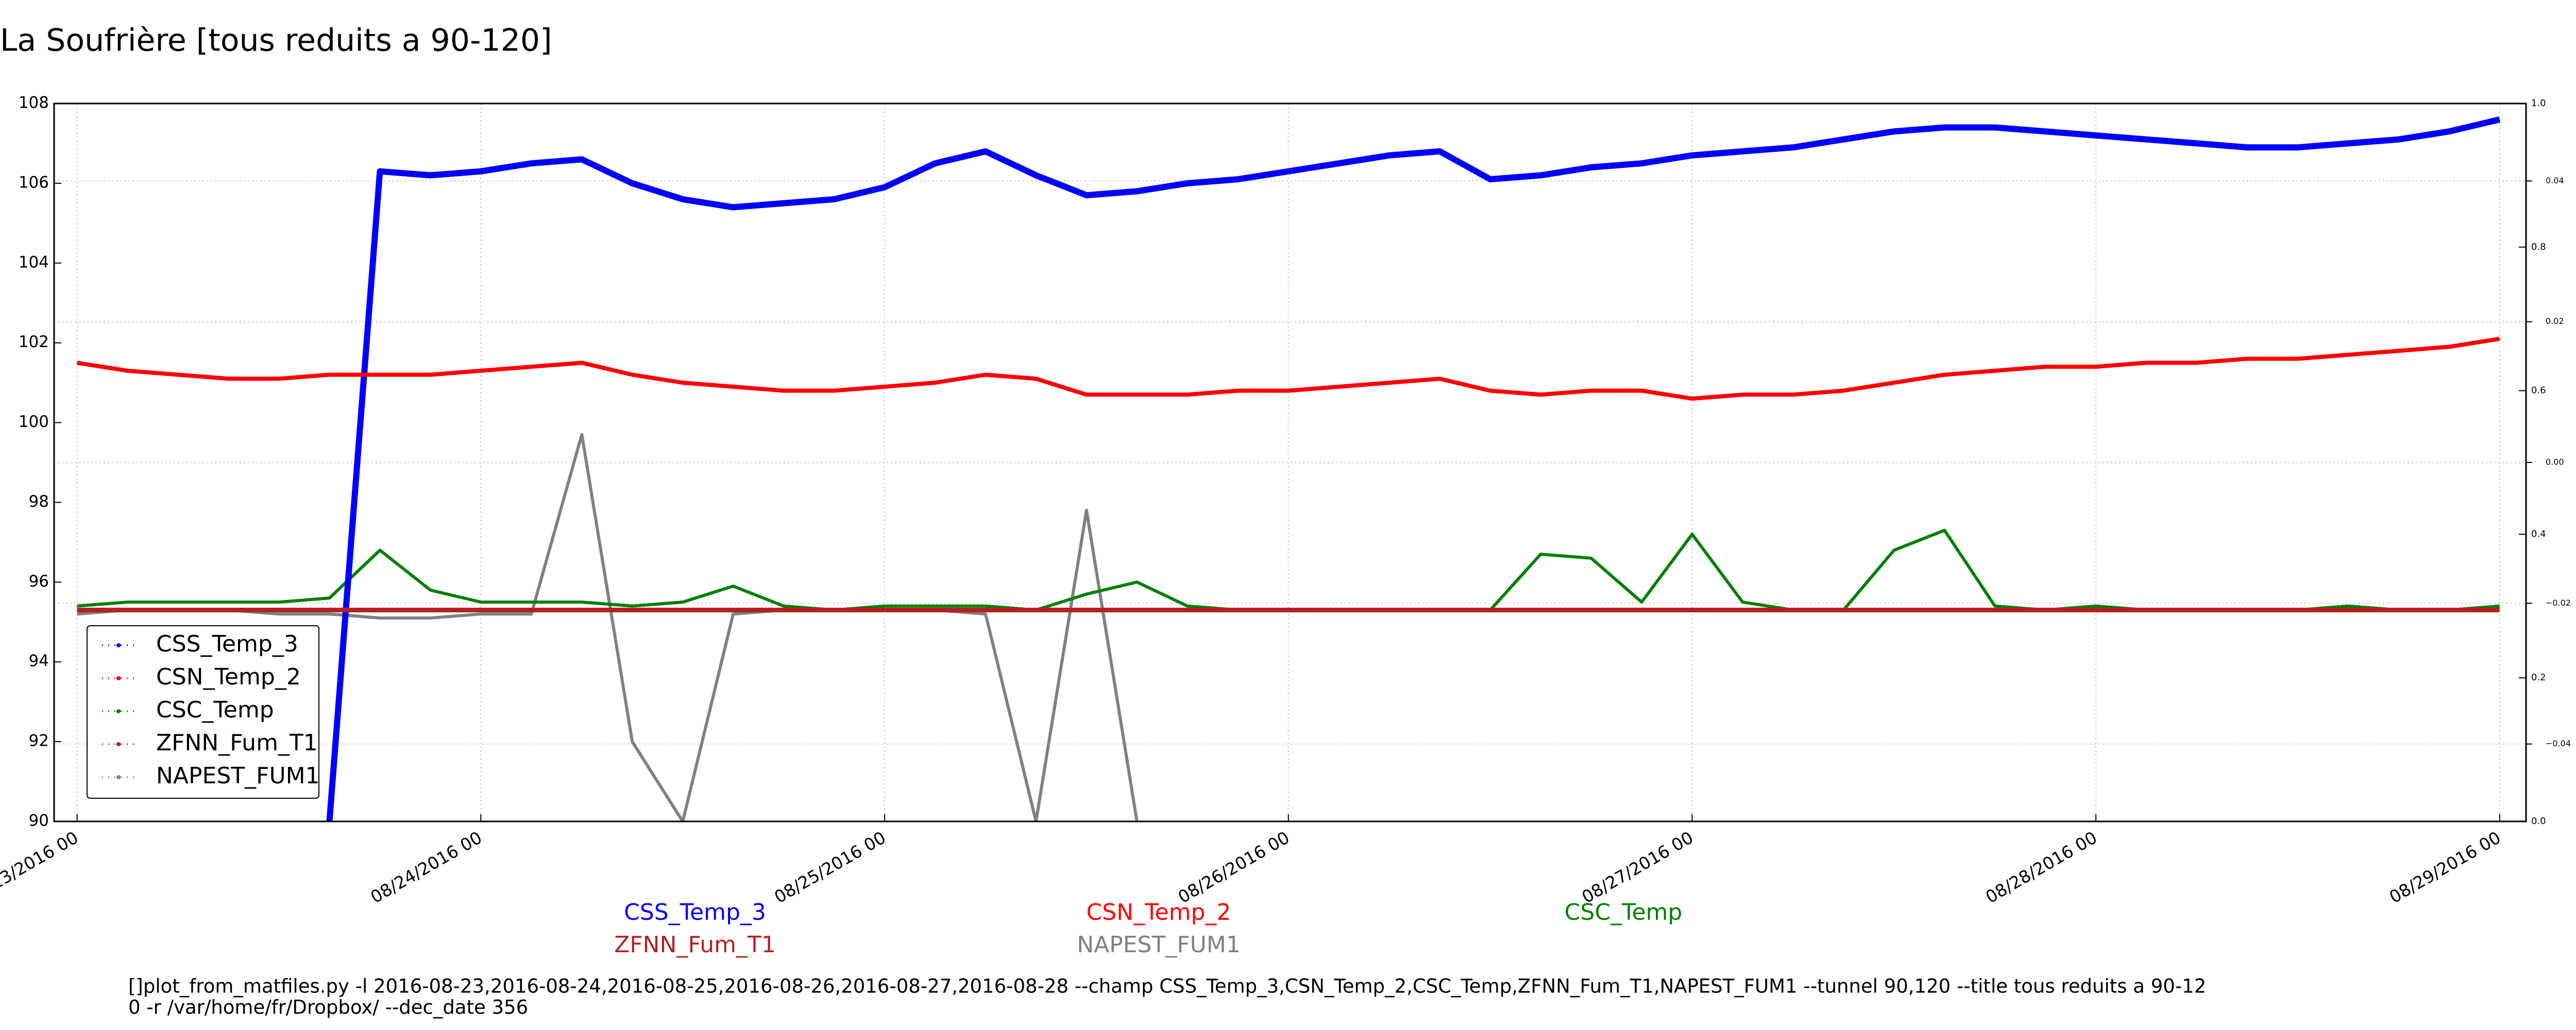 This screenshot has width=2576, height=1030. What do you see at coordinates (1288, 368) in the screenshot?
I see `series-line` at bounding box center [1288, 368].